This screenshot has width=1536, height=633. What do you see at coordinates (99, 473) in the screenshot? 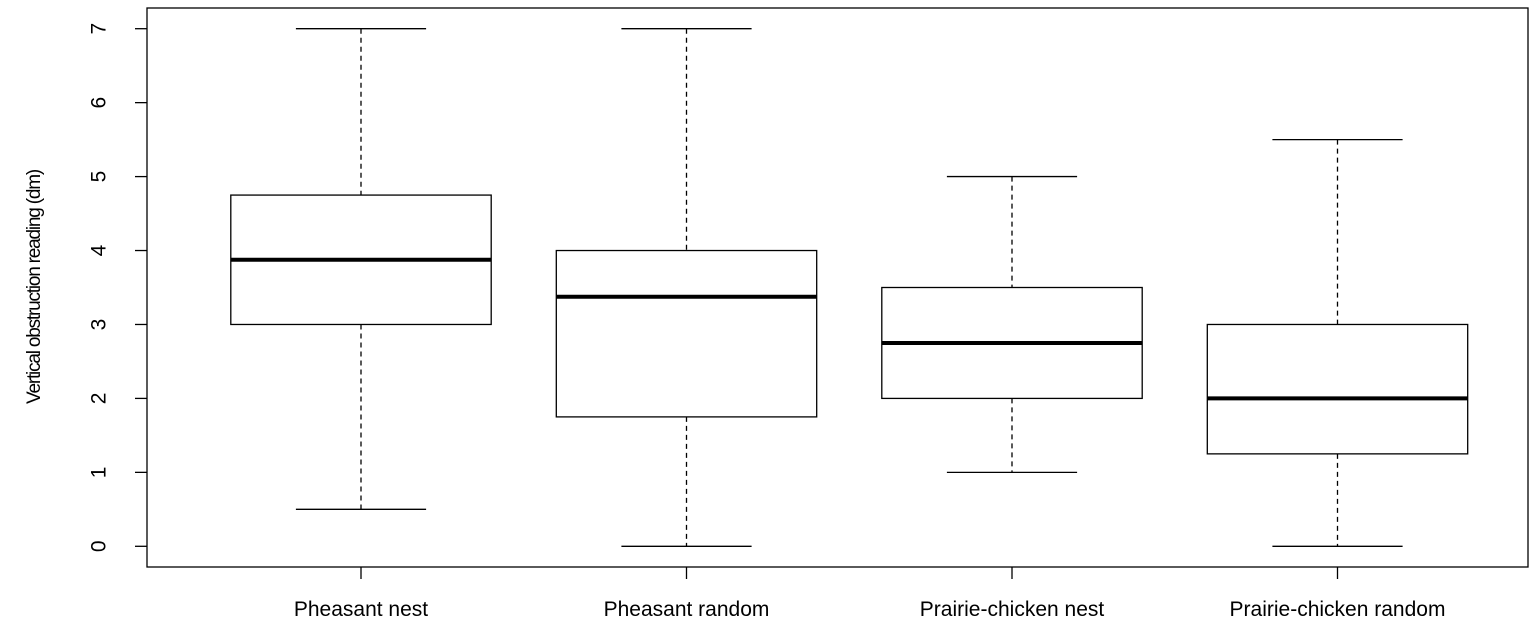
I see `y-tick-label: 1` at bounding box center [99, 473].